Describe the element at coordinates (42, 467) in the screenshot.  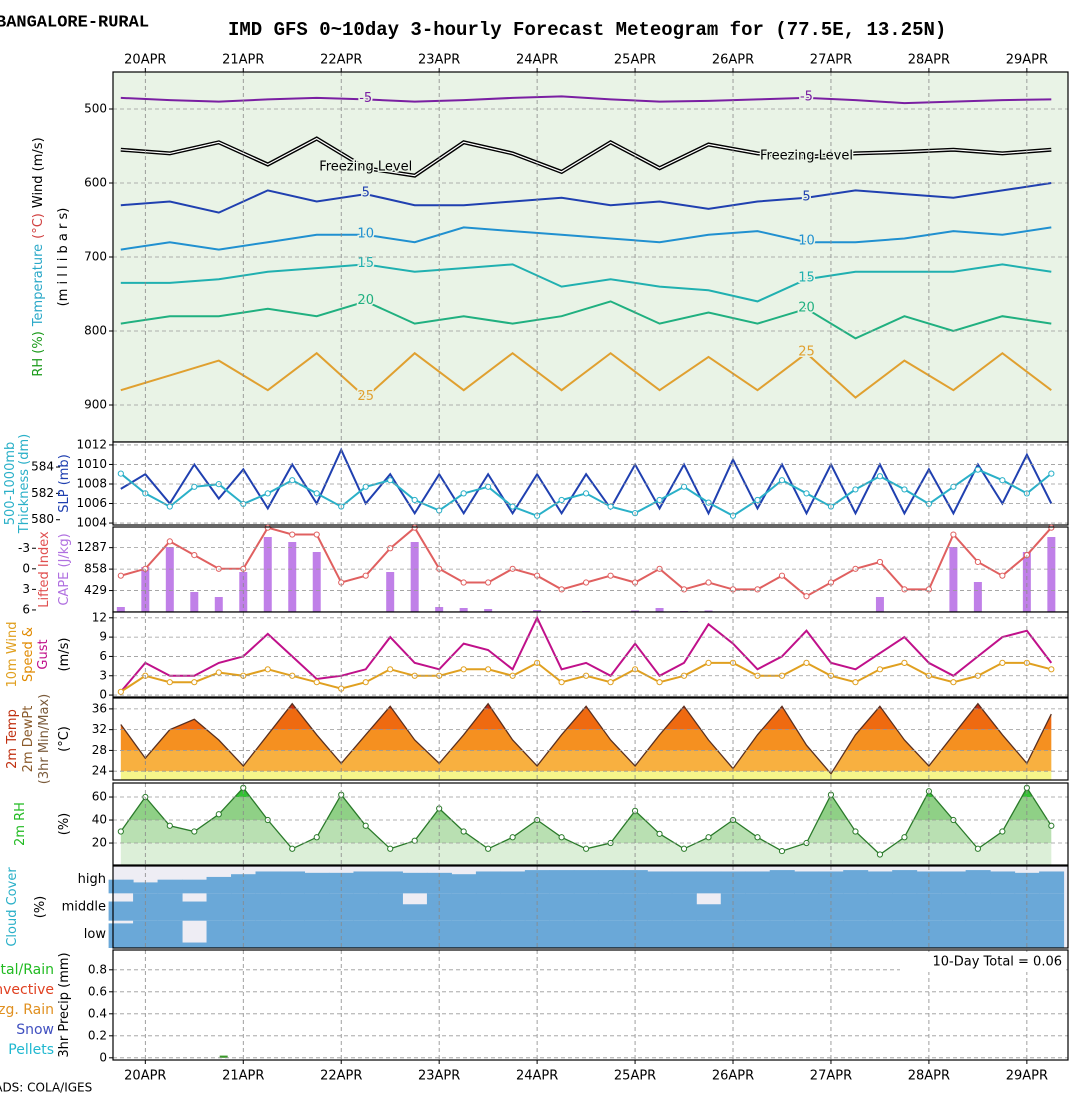
I see `y2-tick-label: 584` at that location.